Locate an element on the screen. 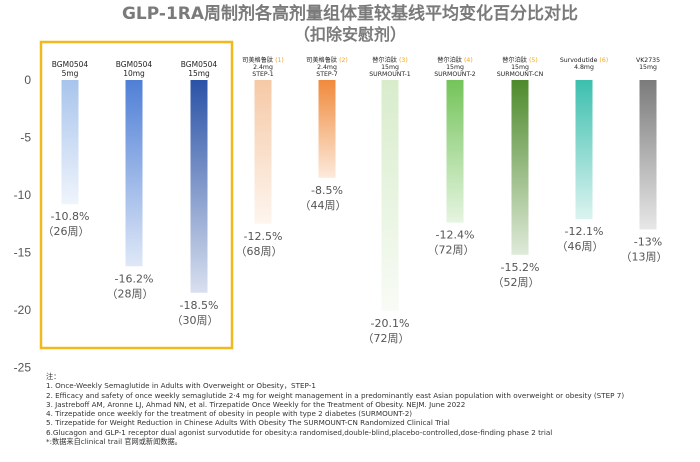  value-label: -15.2% is located at coordinates (520, 267).